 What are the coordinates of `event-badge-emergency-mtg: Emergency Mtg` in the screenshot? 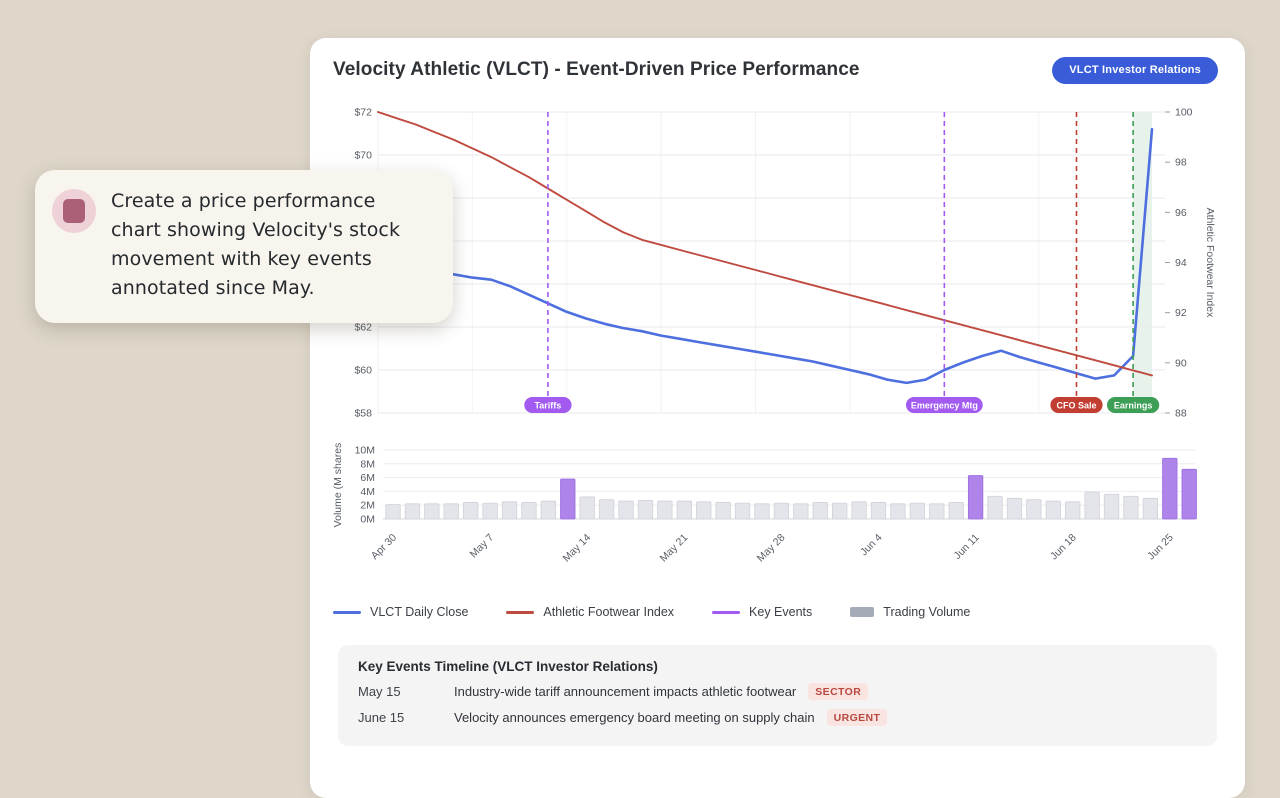 It's located at (944, 405).